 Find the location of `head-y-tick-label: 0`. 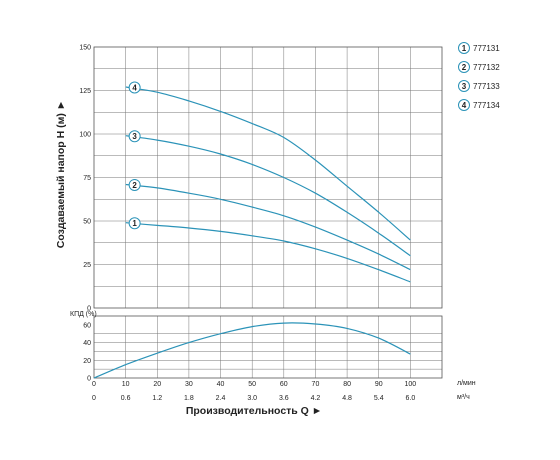

head-y-tick-label: 0 is located at coordinates (89, 309).